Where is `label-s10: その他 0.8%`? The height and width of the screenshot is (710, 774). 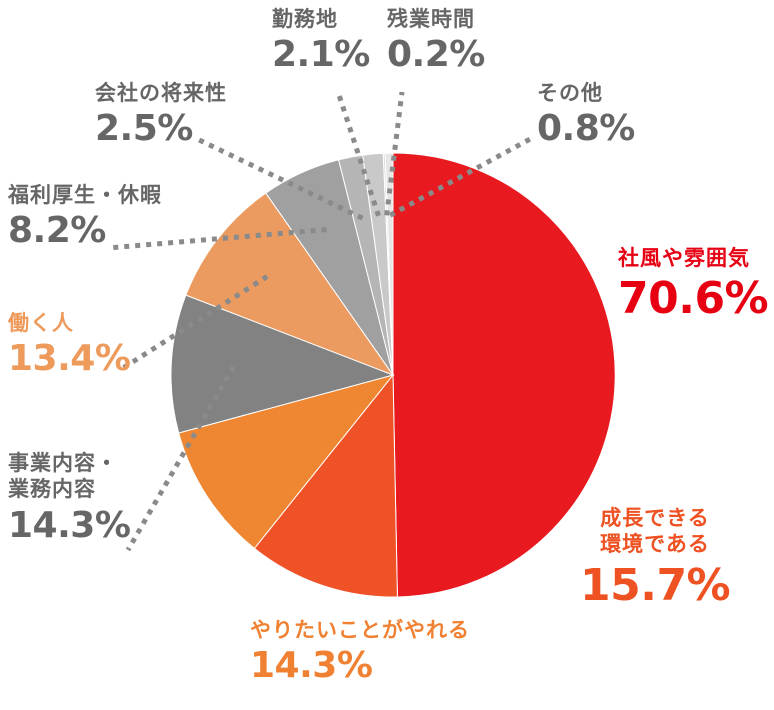
label-s10: その他 0.8% is located at coordinates (586, 115).